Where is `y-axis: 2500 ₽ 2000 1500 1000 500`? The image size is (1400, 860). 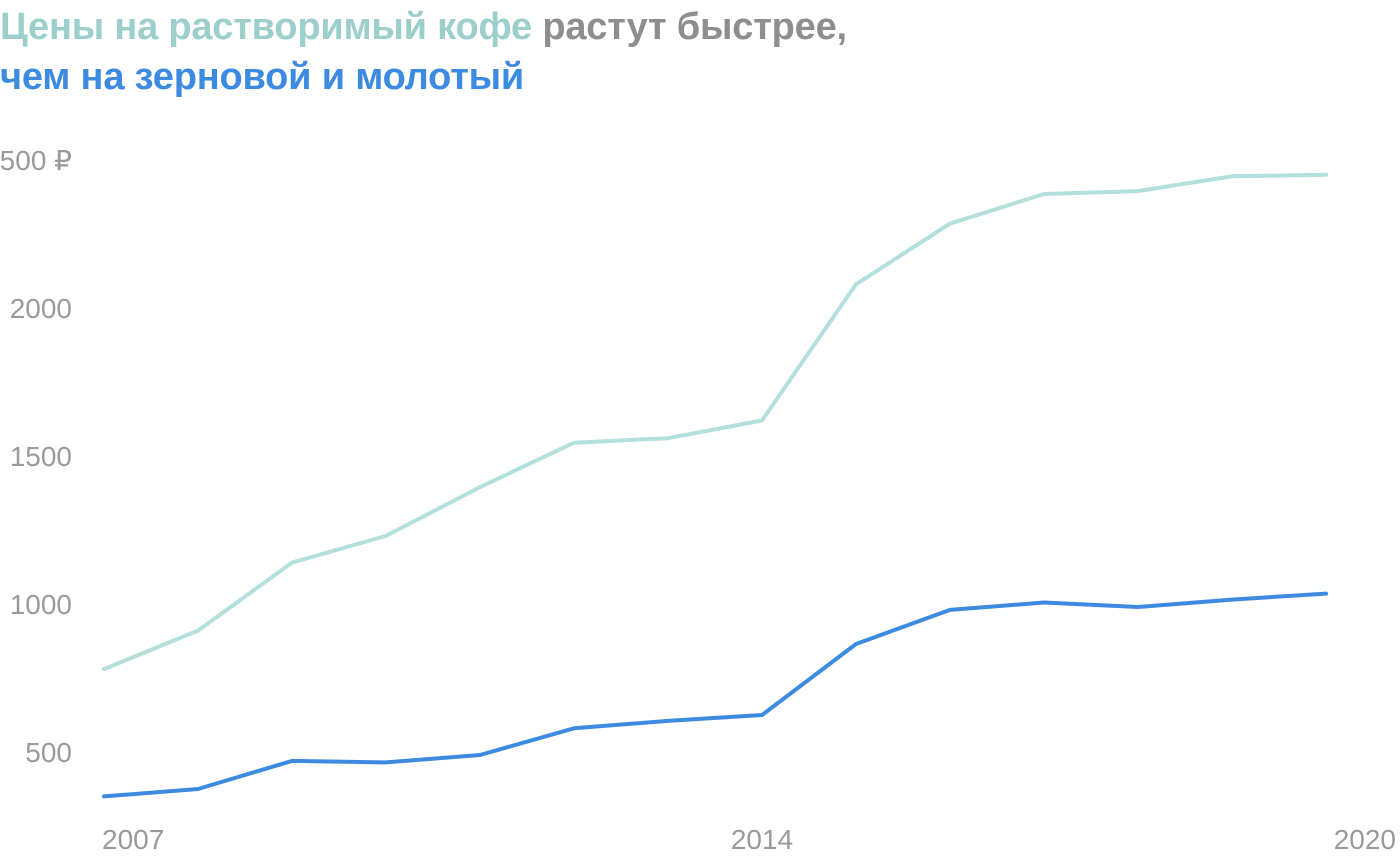
y-axis: 2500 ₽ 2000 1500 1000 500 is located at coordinates (36, 456).